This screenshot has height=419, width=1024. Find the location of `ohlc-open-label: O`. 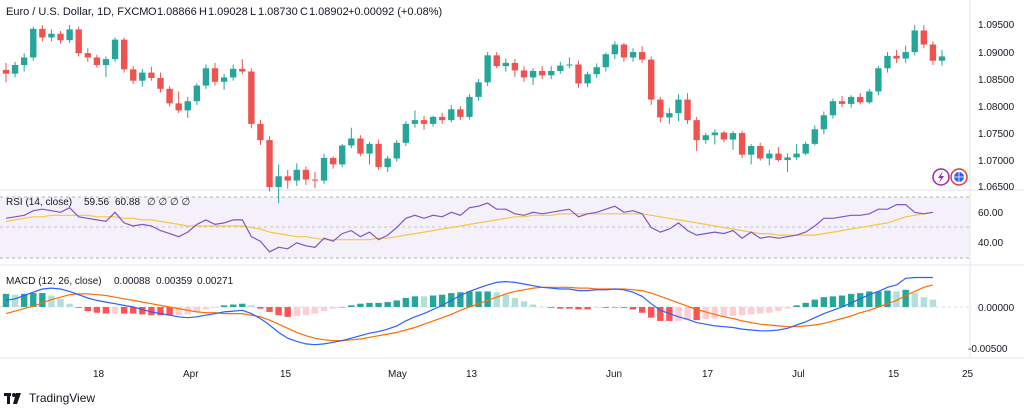

ohlc-open-label: O is located at coordinates (152, 12).